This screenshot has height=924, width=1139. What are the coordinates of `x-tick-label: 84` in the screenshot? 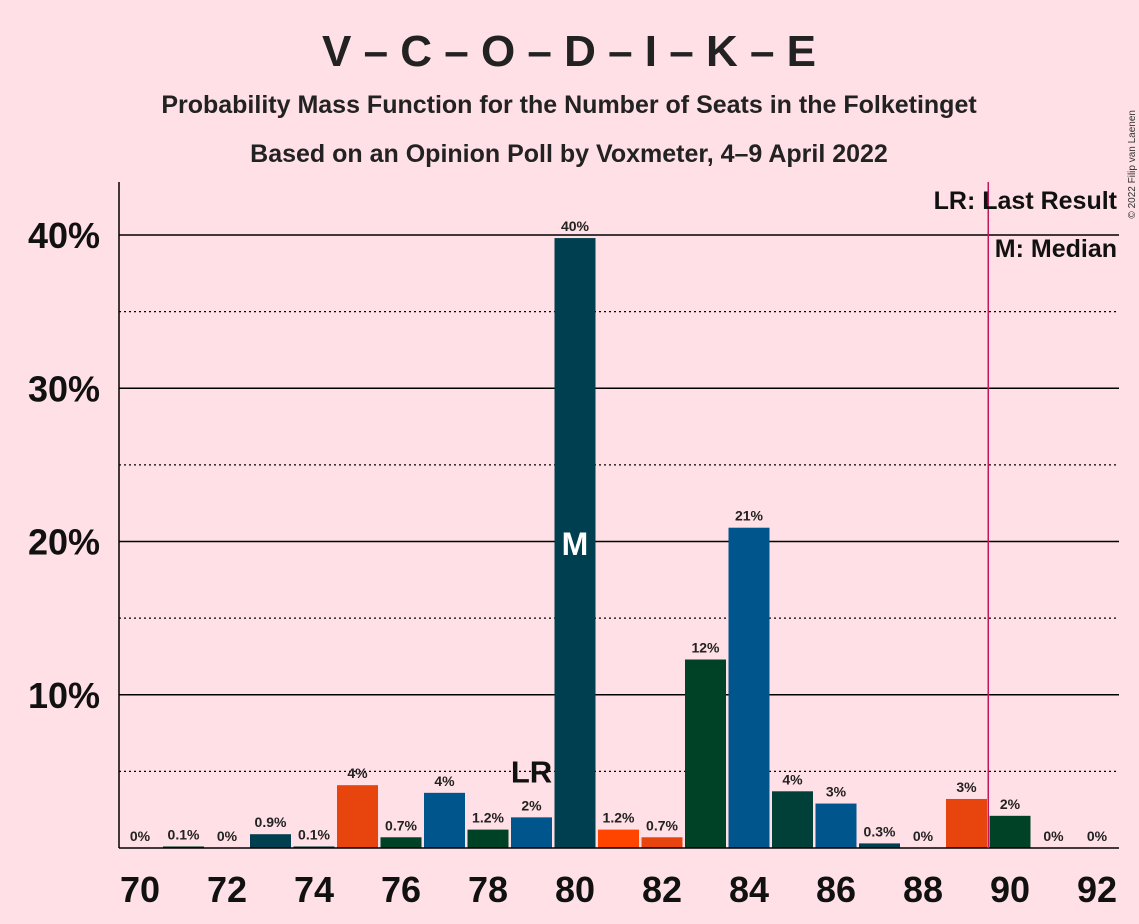 It's located at (749, 889).